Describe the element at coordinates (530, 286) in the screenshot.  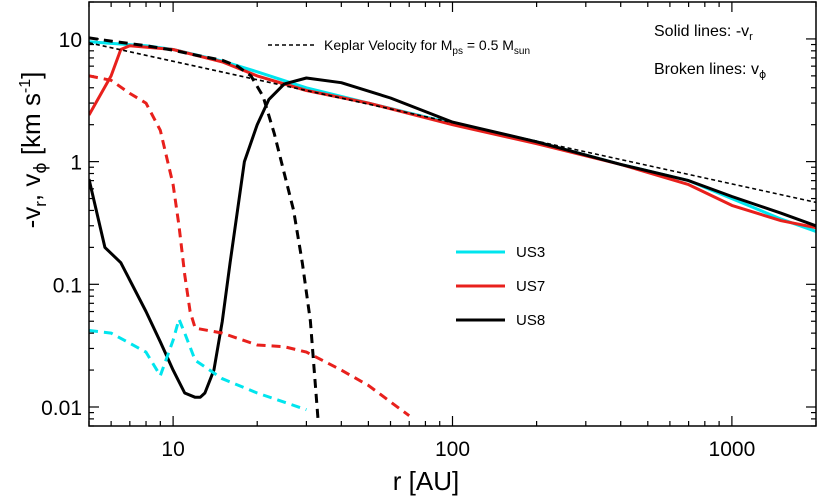
I see `legend-label-us7: US7` at that location.